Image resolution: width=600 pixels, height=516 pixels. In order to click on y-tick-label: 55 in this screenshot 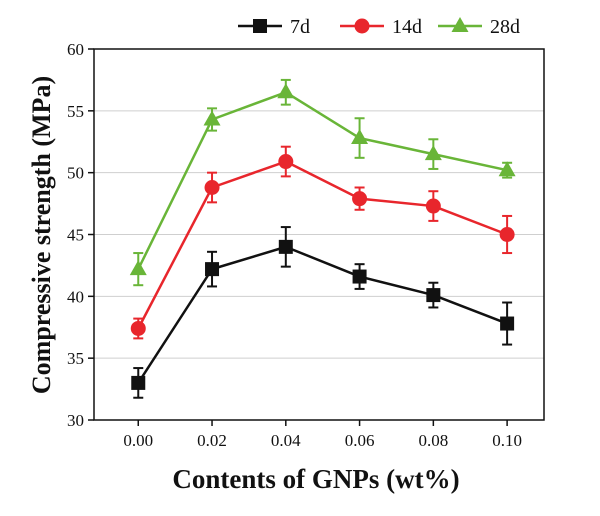, I will do `click(75, 111)`.